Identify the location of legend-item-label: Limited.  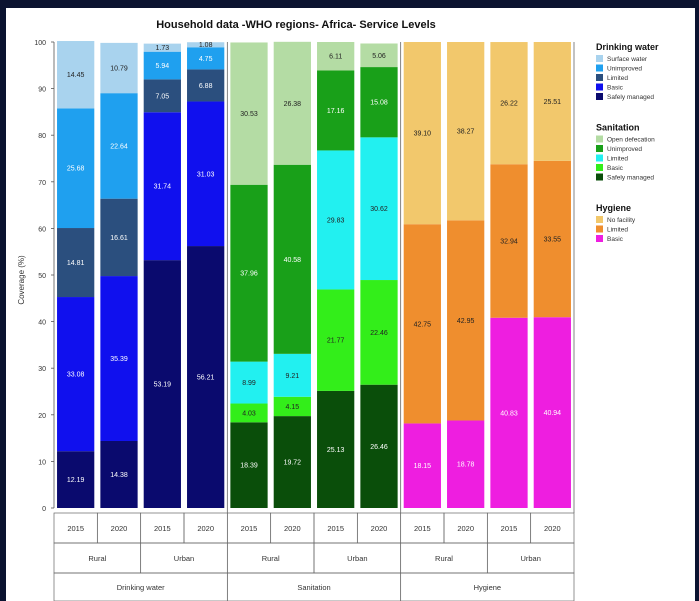
(617, 159).